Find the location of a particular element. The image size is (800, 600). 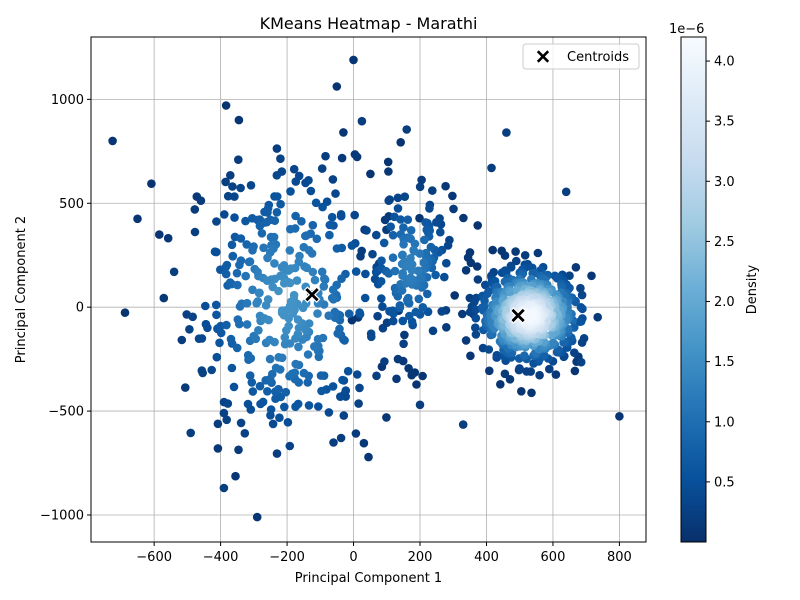

y-tick-label: −500 is located at coordinates (66, 412).